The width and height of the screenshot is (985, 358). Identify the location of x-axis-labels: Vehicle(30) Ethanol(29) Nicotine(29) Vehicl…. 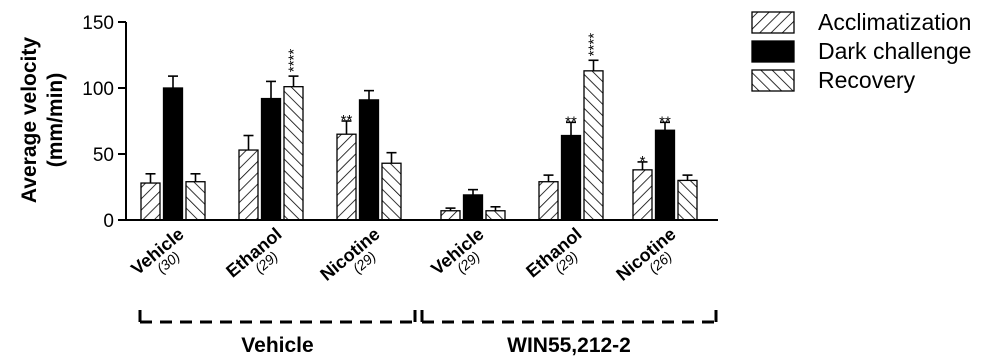
(403, 254).